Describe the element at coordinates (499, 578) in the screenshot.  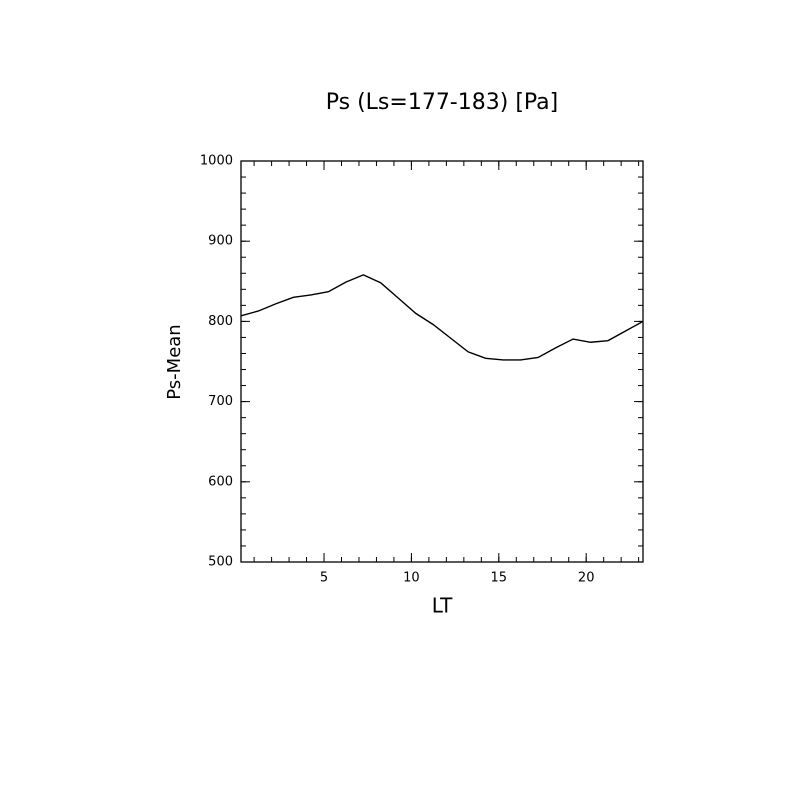
I see `x-tick-label: 15` at that location.